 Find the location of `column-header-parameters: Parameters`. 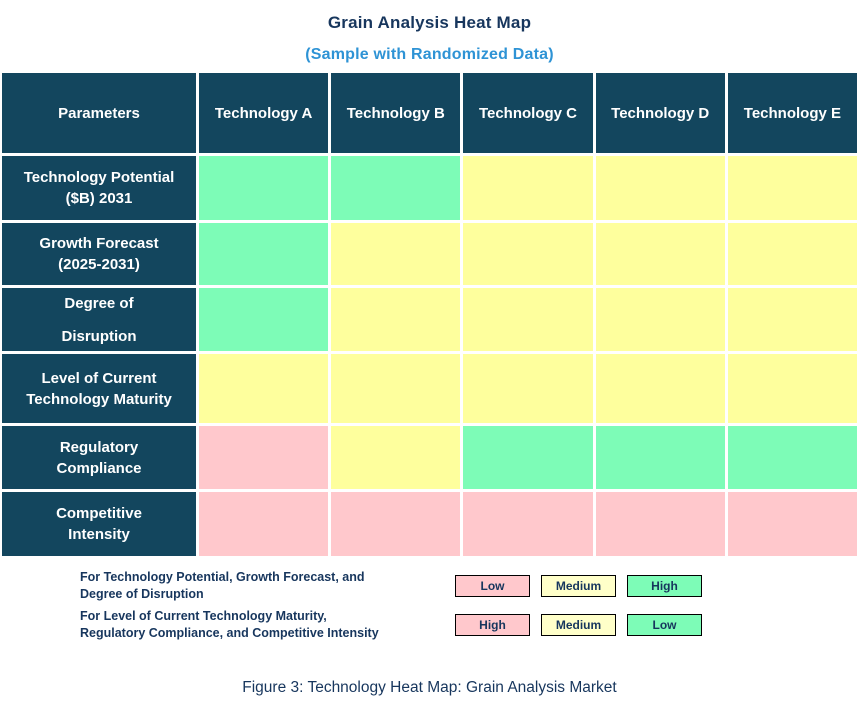

column-header-parameters: Parameters is located at coordinates (99, 113).